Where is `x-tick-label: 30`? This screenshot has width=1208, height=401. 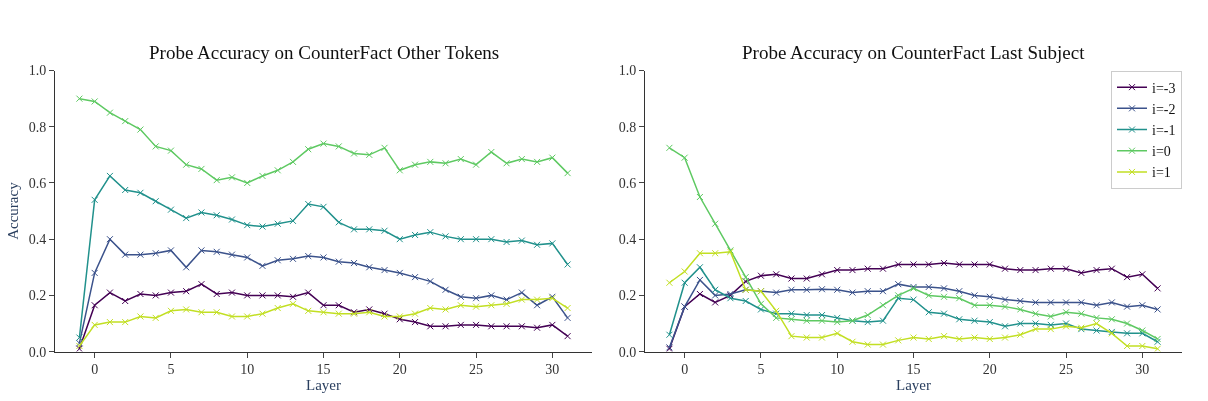 x-tick-label: 30 is located at coordinates (1142, 370).